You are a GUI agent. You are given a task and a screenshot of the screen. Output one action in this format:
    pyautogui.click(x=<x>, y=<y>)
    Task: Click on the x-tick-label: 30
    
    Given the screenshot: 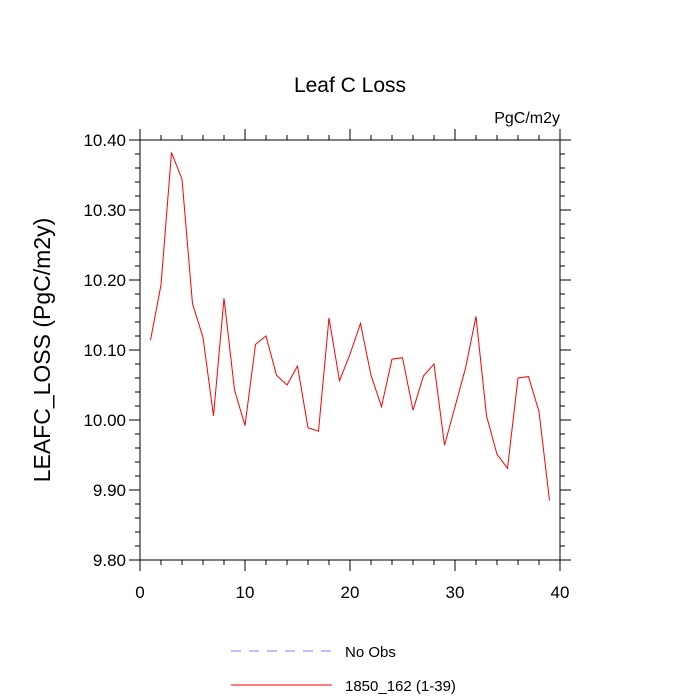 What is the action you would take?
    pyautogui.click(x=455, y=592)
    